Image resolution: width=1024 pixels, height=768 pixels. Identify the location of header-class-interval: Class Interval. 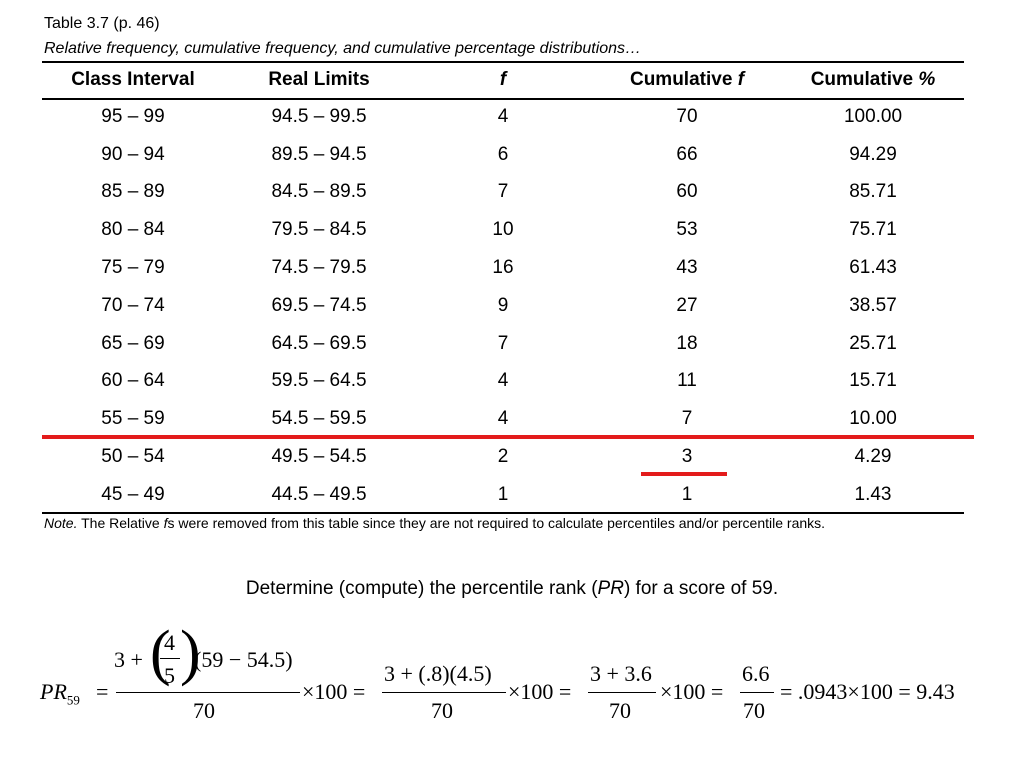
(133, 79).